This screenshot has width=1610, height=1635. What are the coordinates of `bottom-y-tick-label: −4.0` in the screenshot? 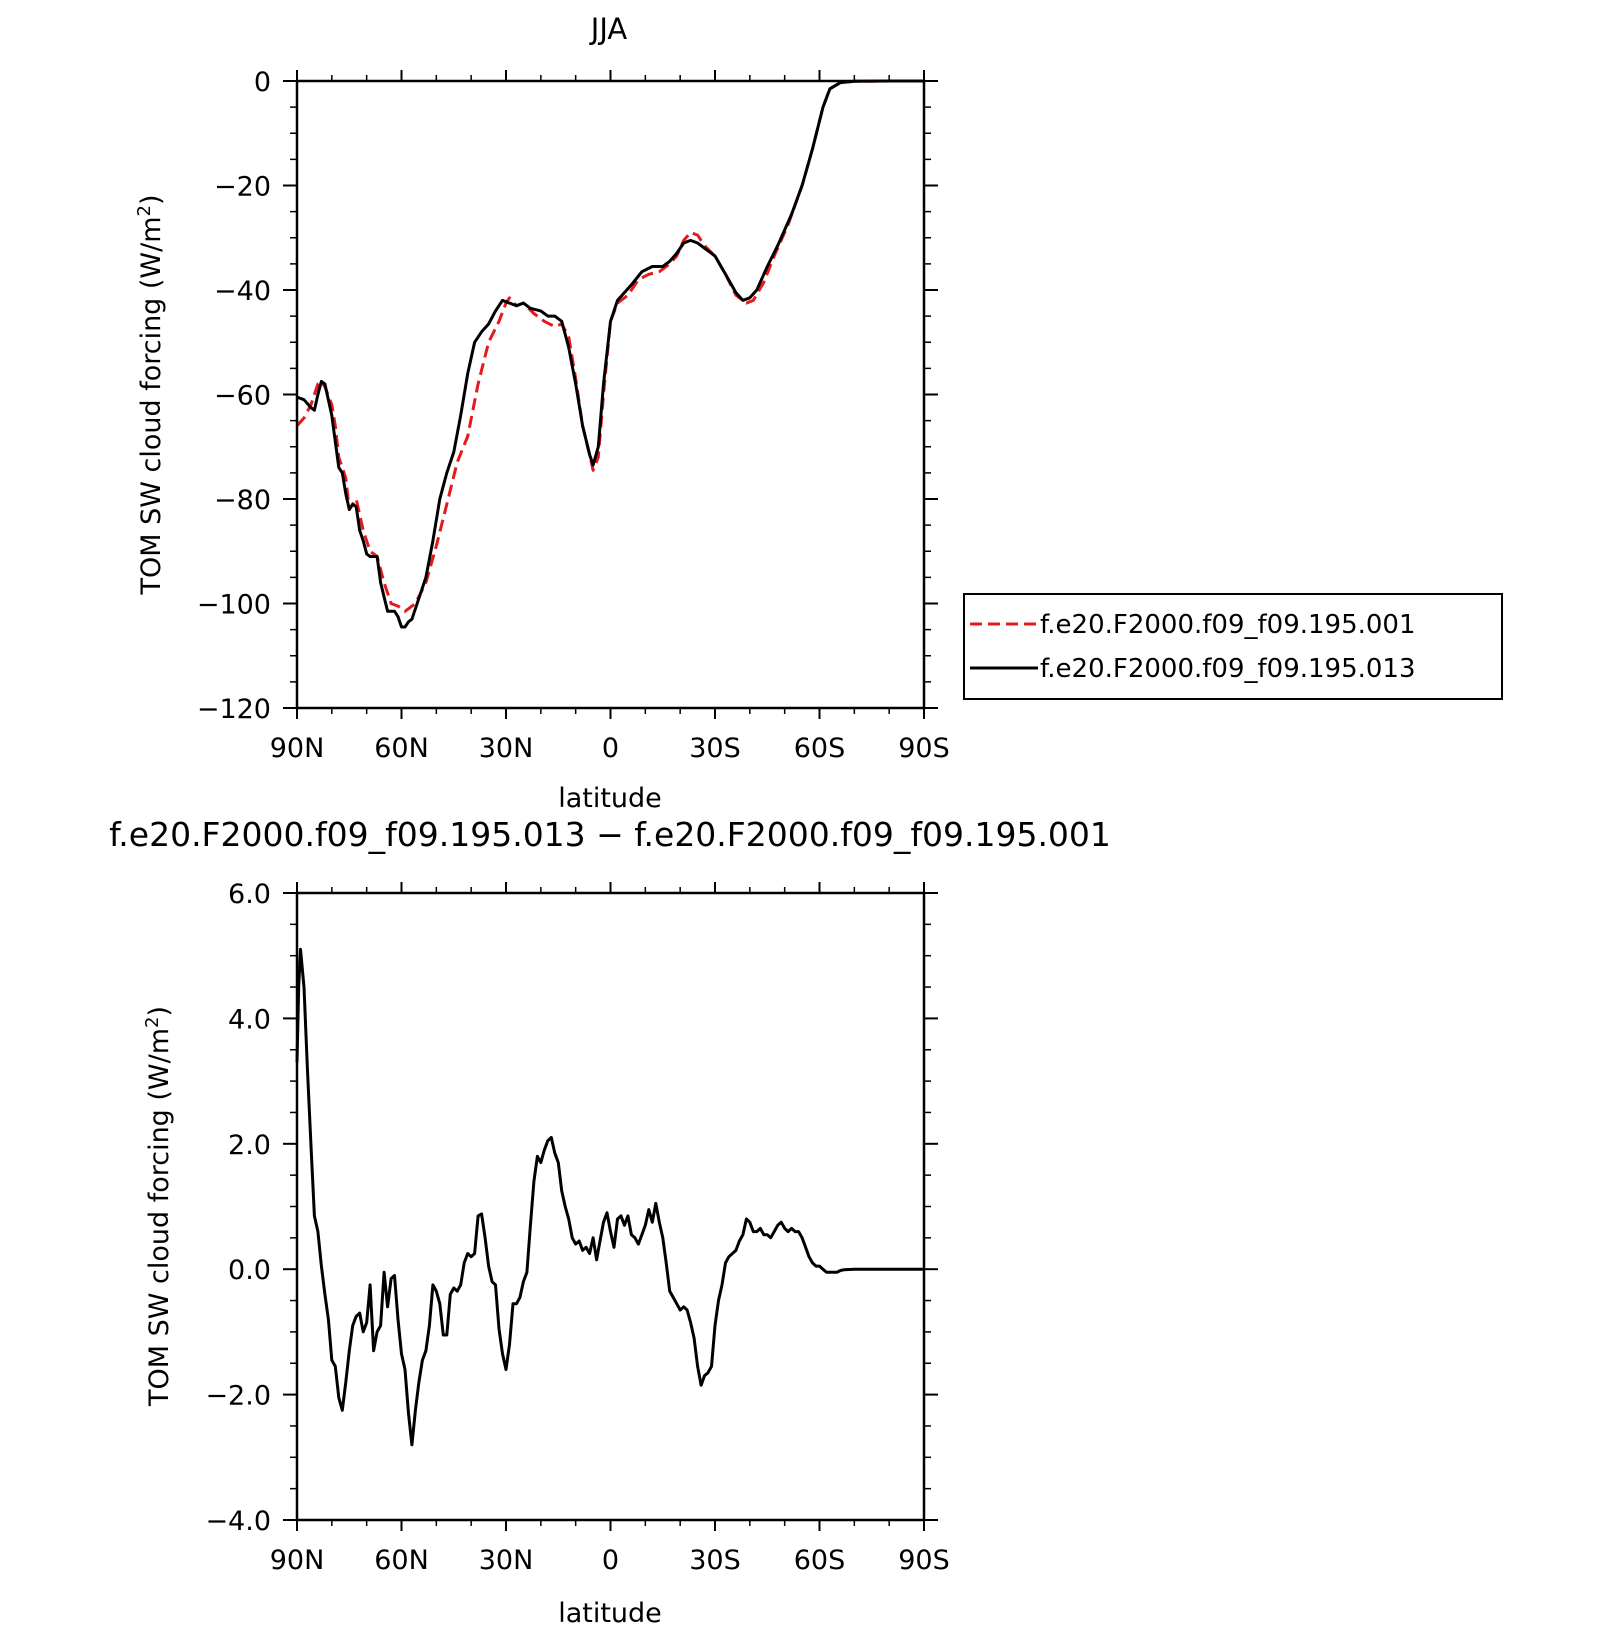 It's located at (238, 1521).